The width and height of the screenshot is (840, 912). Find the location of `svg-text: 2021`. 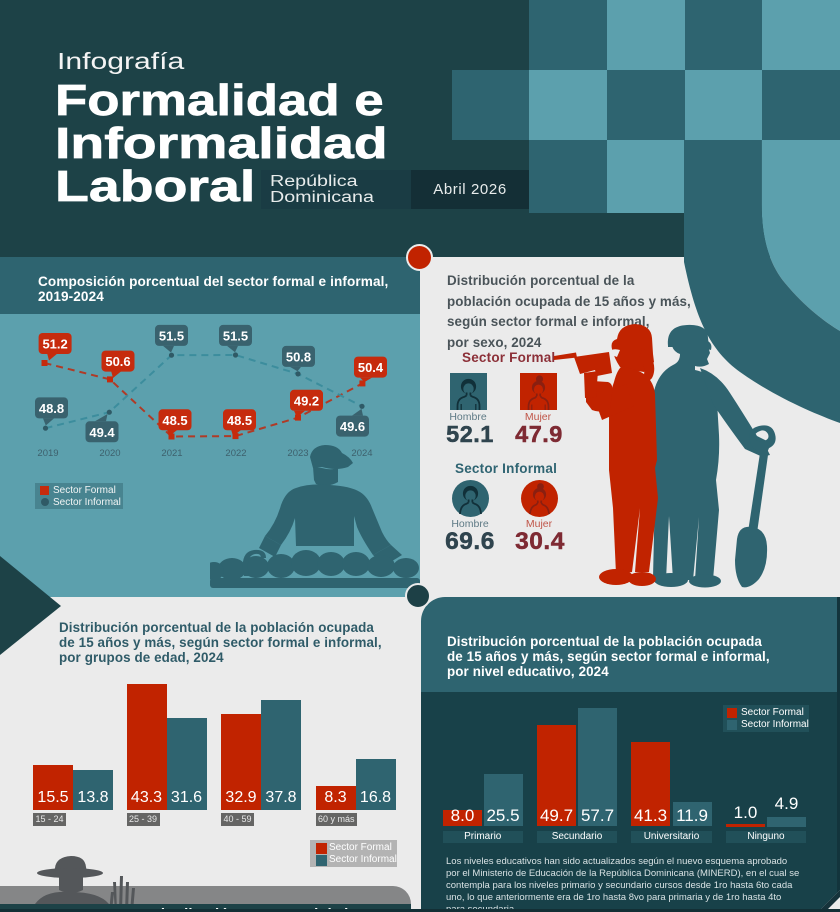

svg-text: 2021 is located at coordinates (171, 453).